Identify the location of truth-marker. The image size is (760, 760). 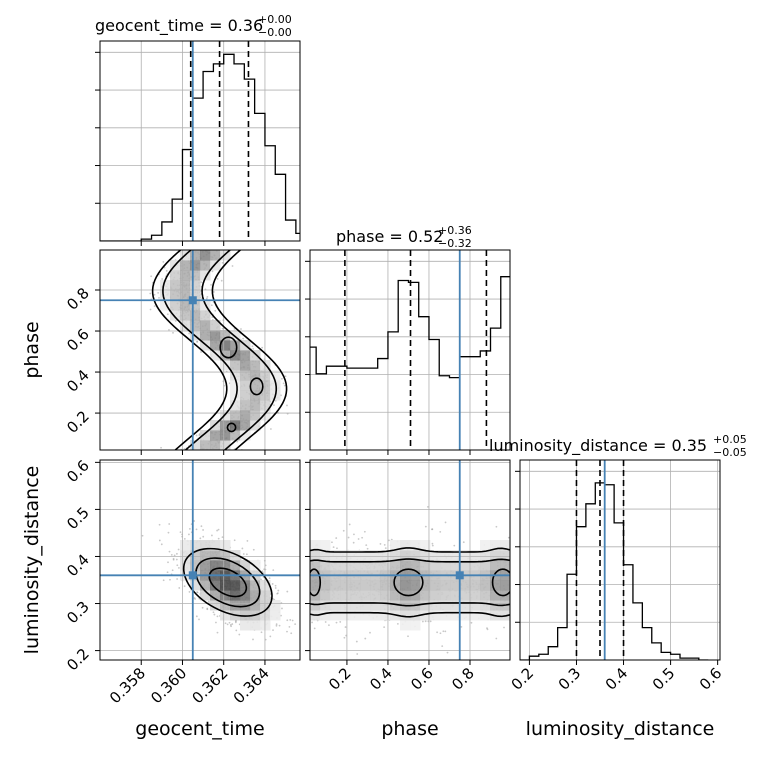
(192, 300).